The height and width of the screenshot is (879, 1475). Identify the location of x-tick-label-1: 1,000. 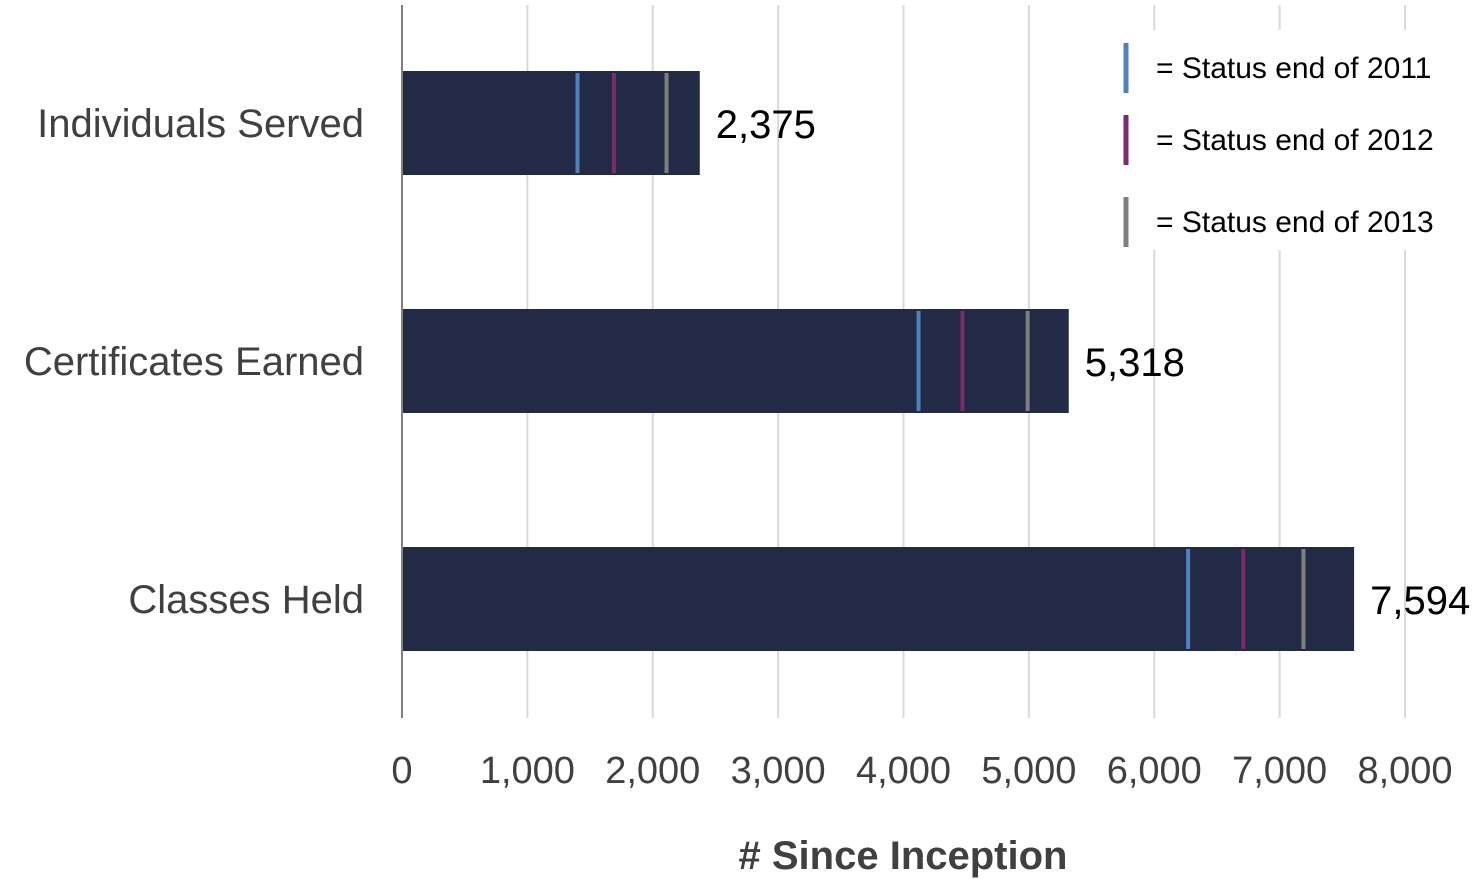
(527, 771).